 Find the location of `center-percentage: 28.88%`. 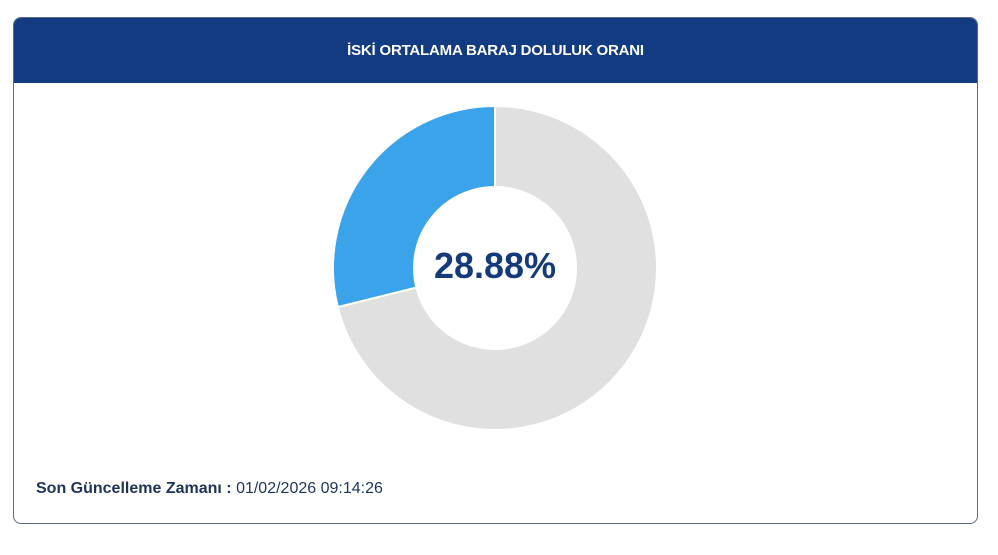

center-percentage: 28.88% is located at coordinates (495, 265).